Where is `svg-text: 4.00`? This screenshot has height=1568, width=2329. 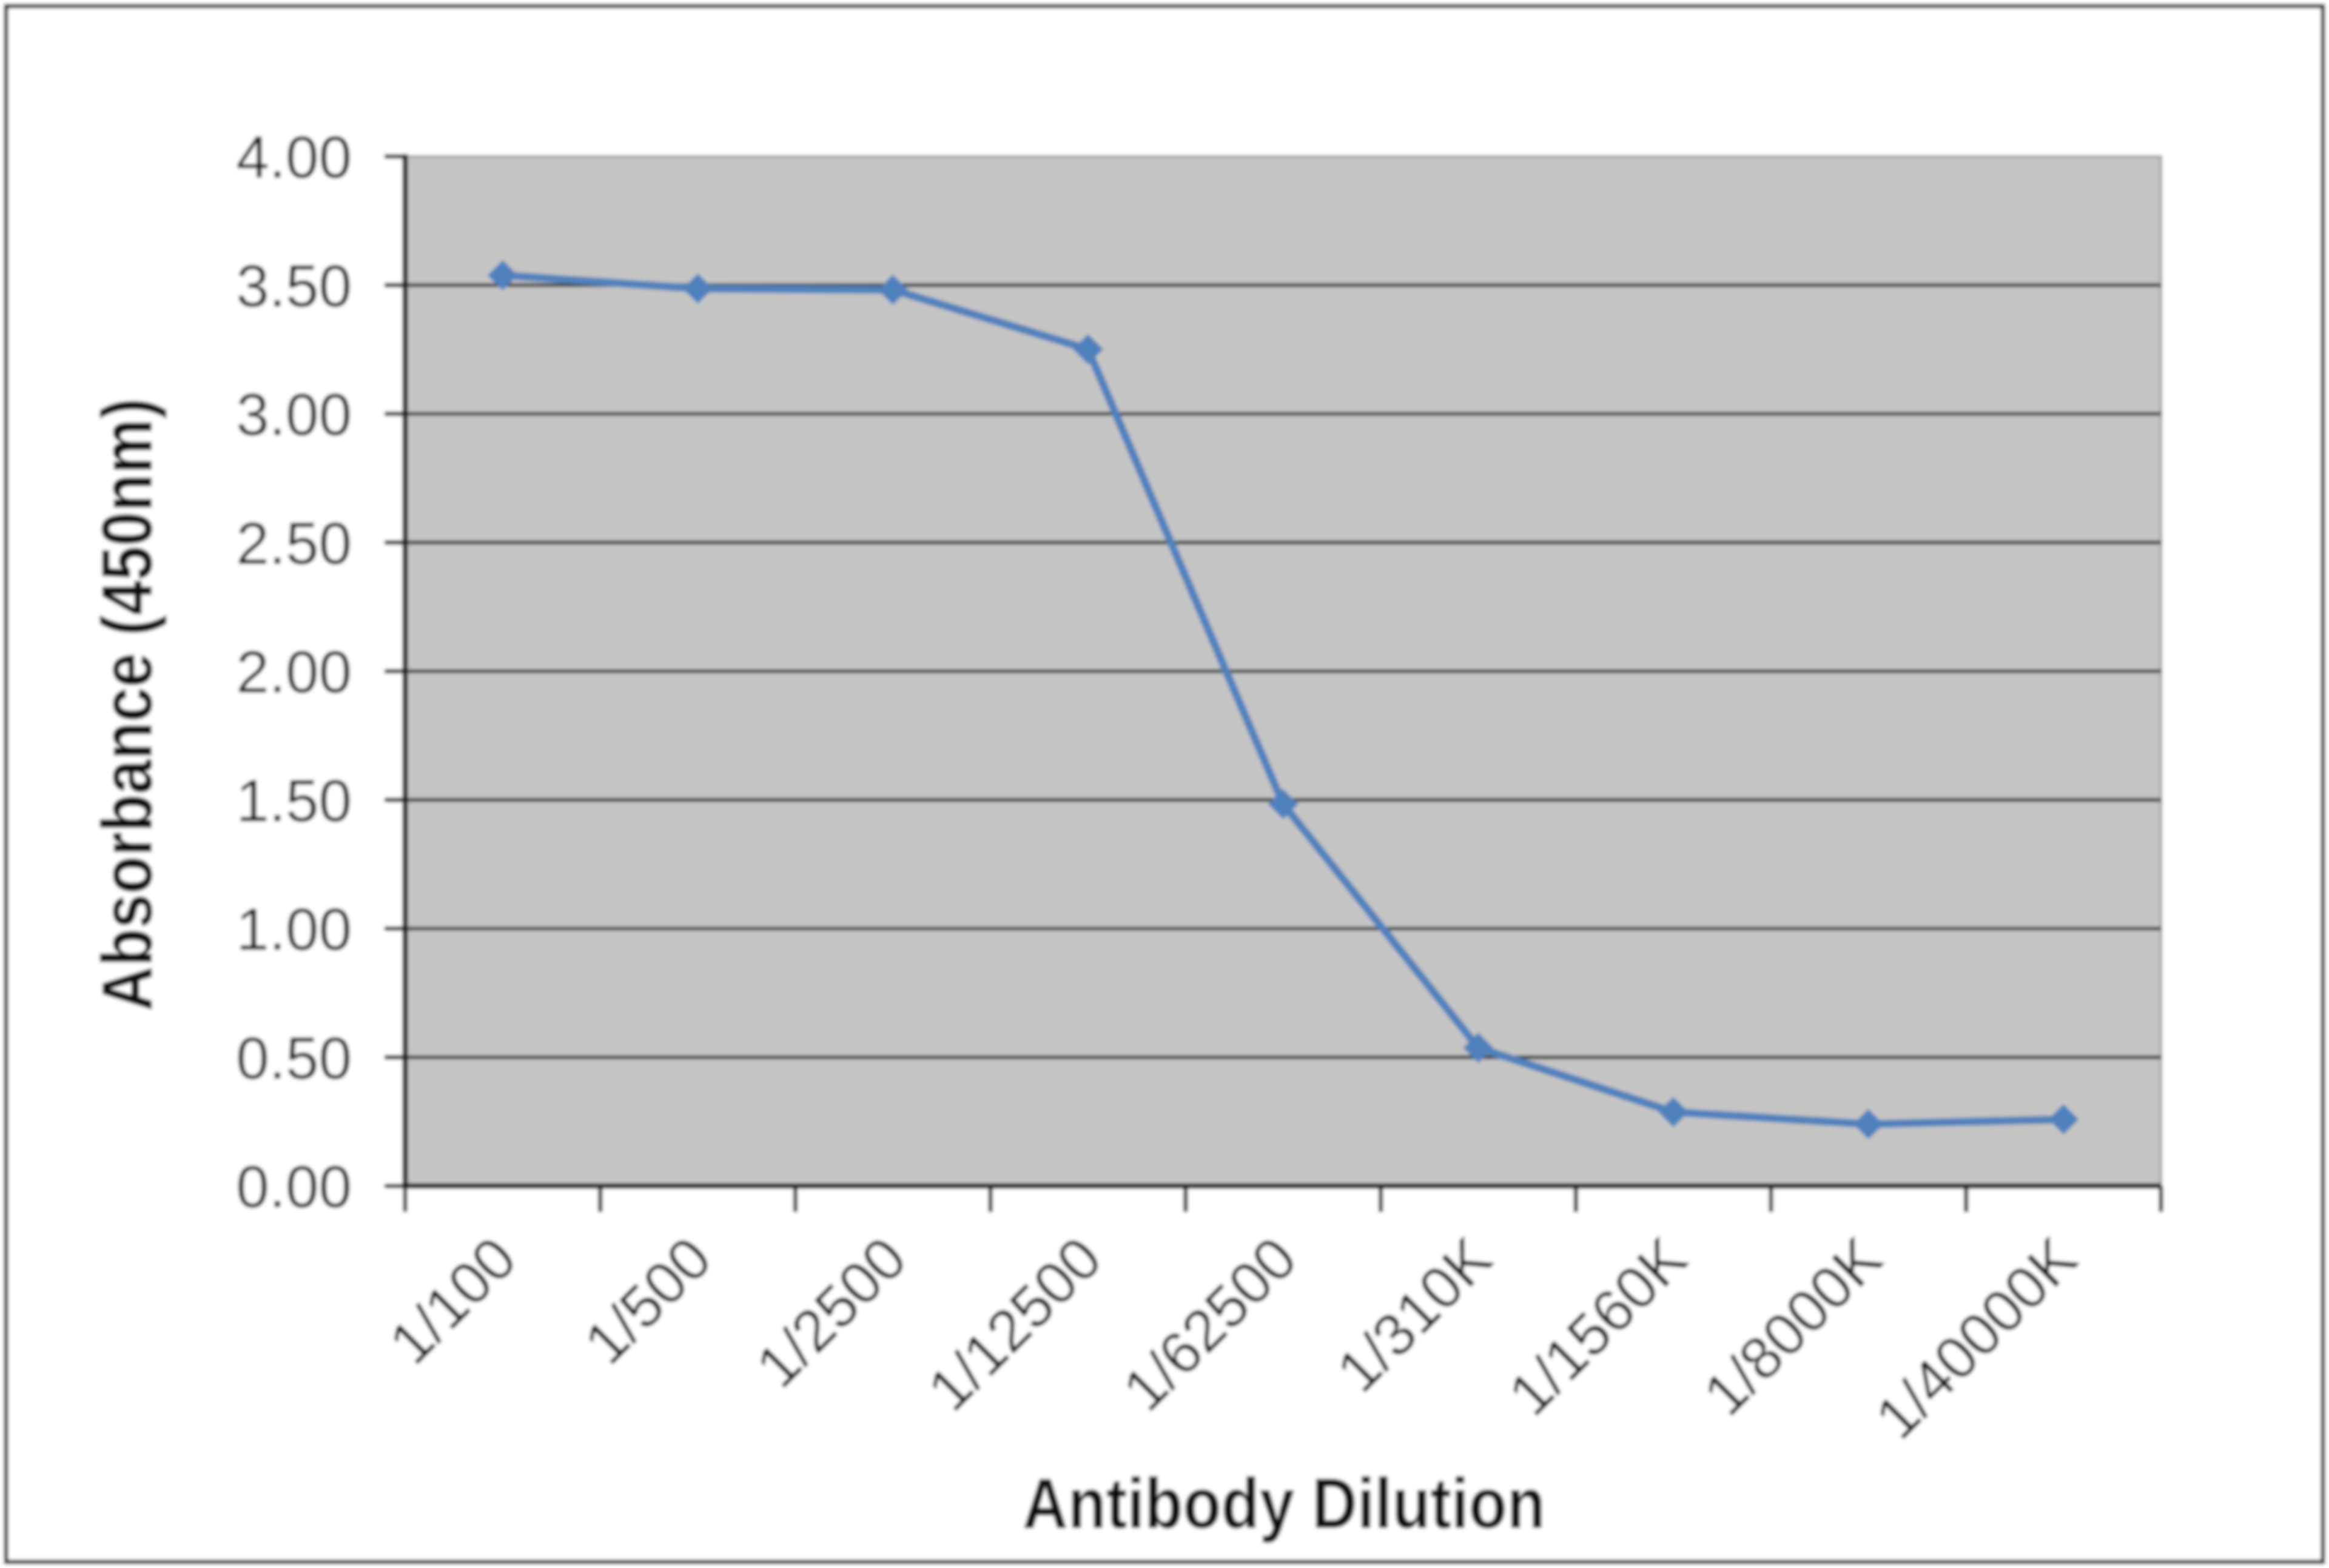 svg-text: 4.00 is located at coordinates (294, 157).